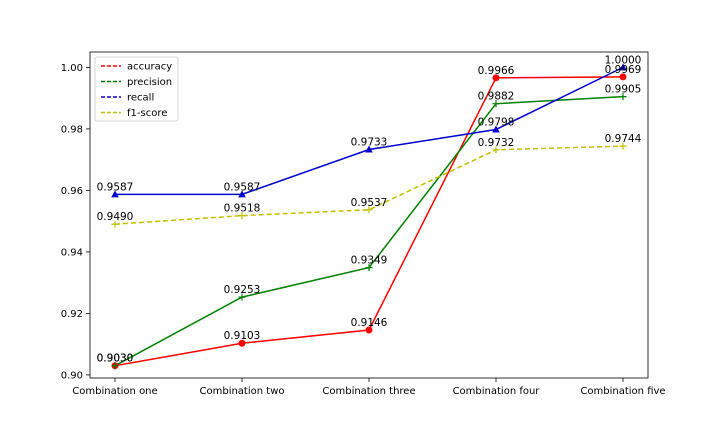 The image size is (720, 432). Describe the element at coordinates (72, 68) in the screenshot. I see `y-tick-label: 1.00` at that location.